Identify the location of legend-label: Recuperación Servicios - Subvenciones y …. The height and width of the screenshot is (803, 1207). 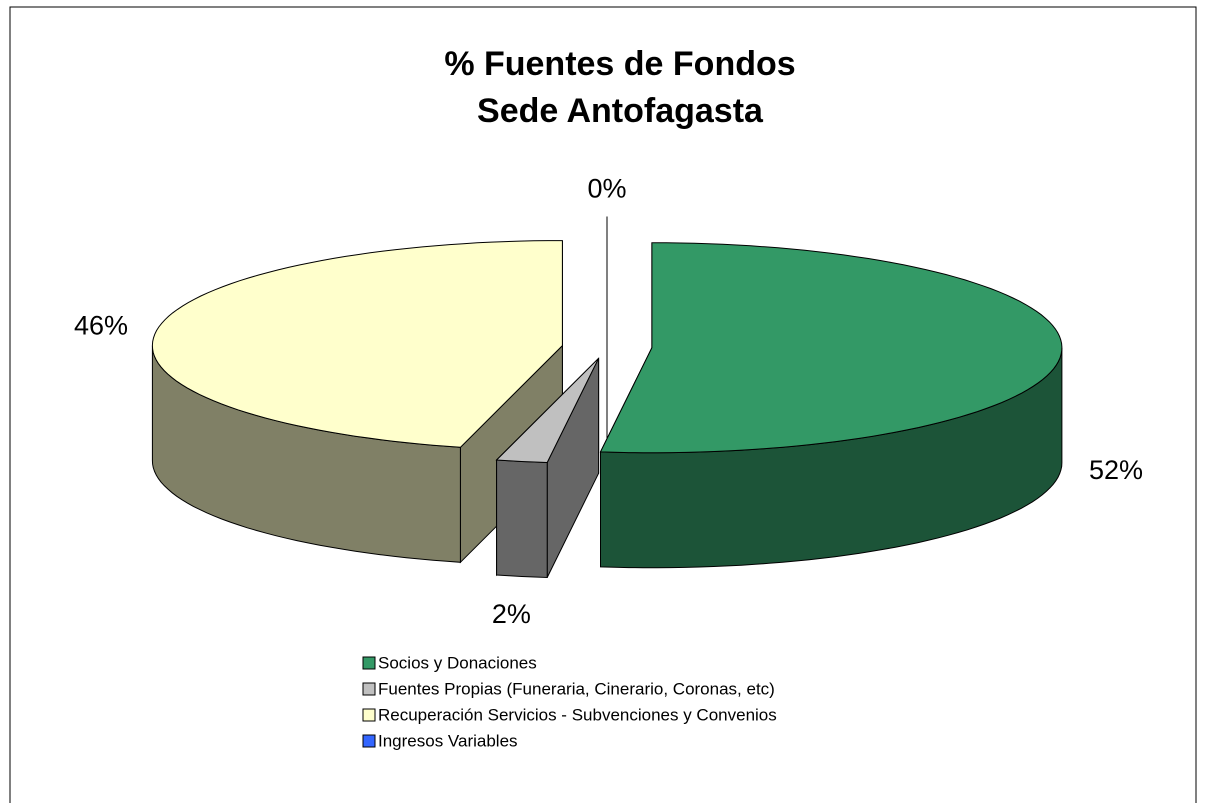
(577, 714).